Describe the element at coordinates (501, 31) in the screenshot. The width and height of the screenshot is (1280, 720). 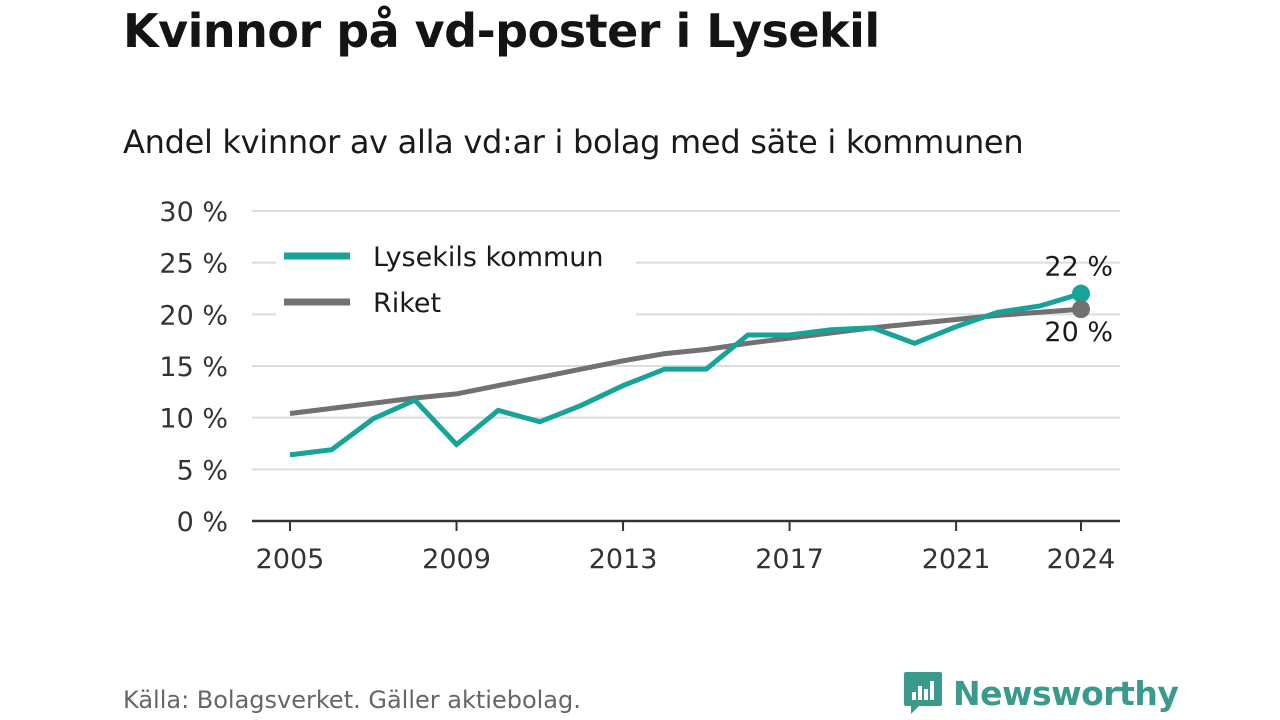
I see `chart-title: Kvinnor på vd-poster i Lysekil` at that location.